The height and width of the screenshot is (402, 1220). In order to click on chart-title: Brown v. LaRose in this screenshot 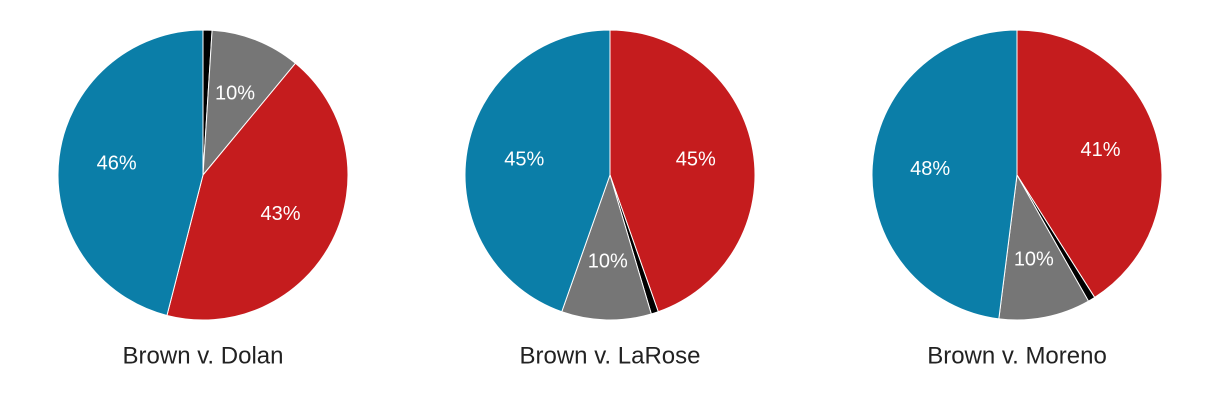, I will do `click(610, 355)`.